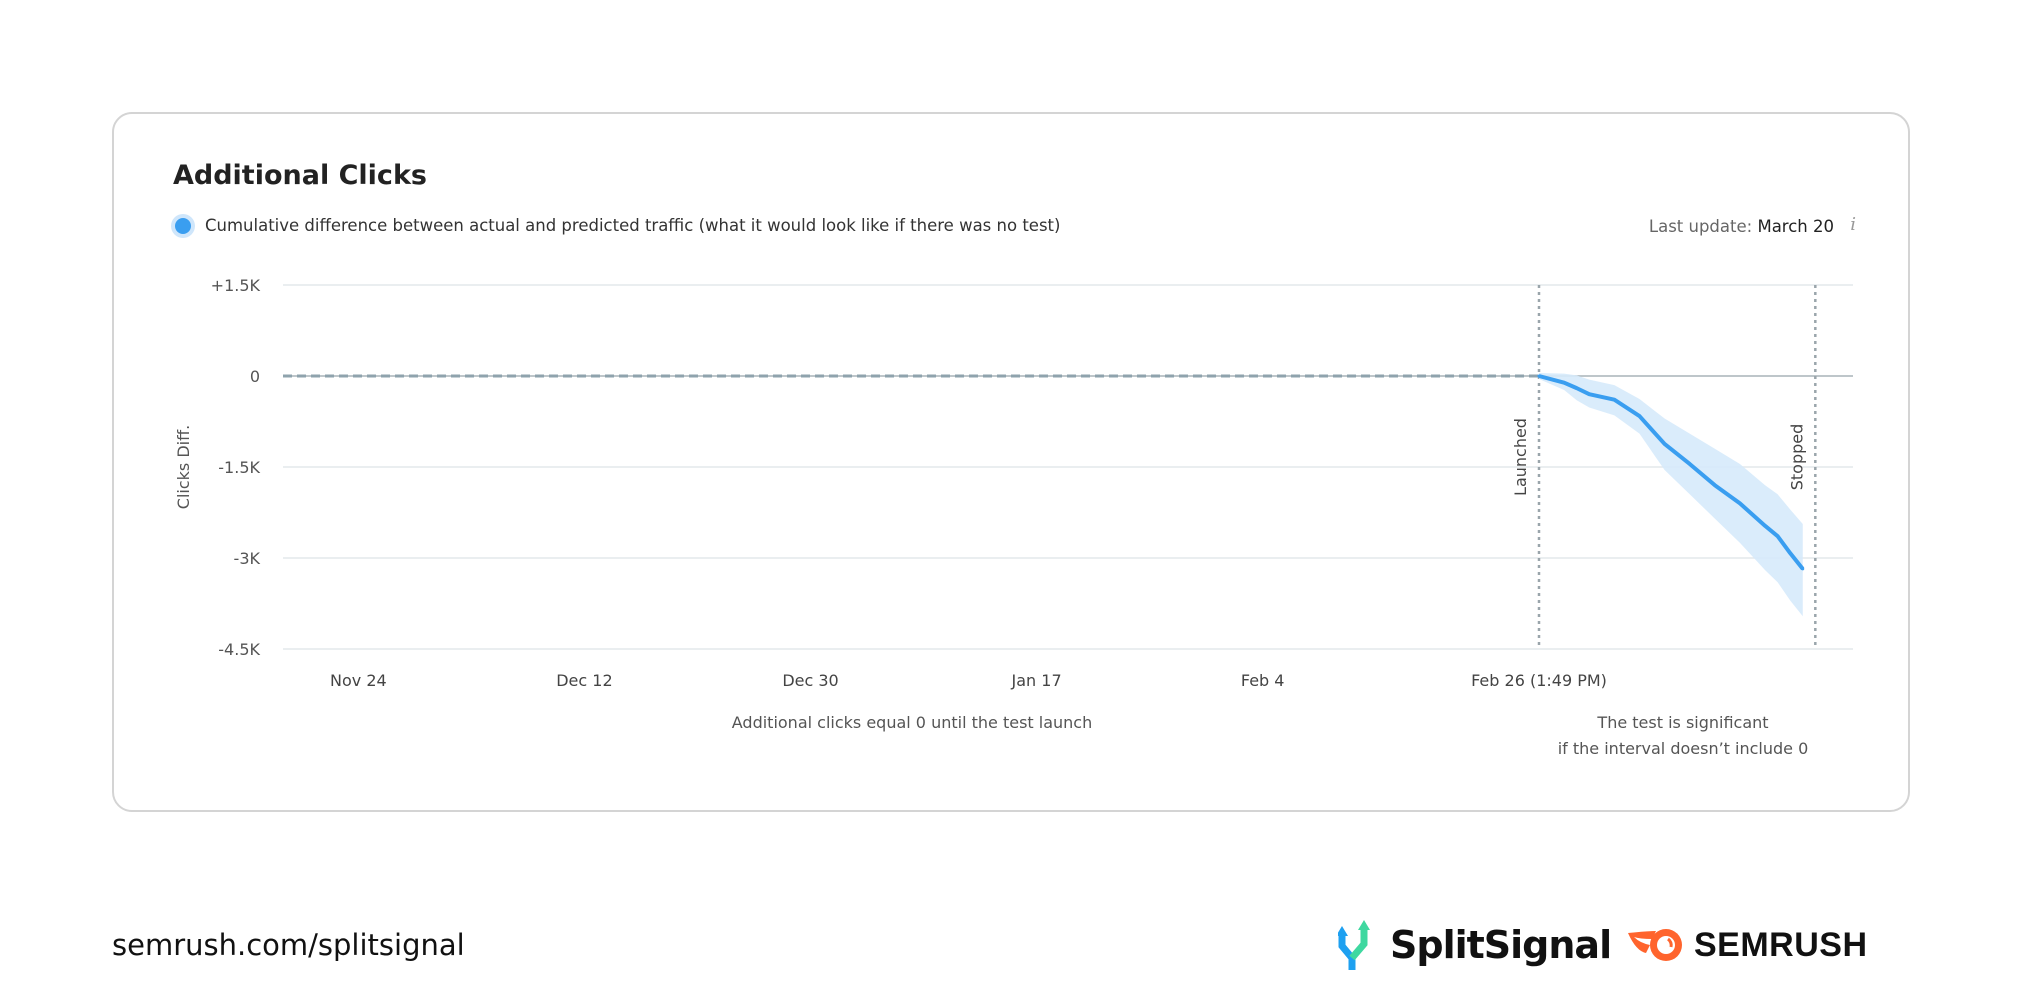 The image size is (2020, 1002). I want to click on info-icon: i, so click(1853, 224).